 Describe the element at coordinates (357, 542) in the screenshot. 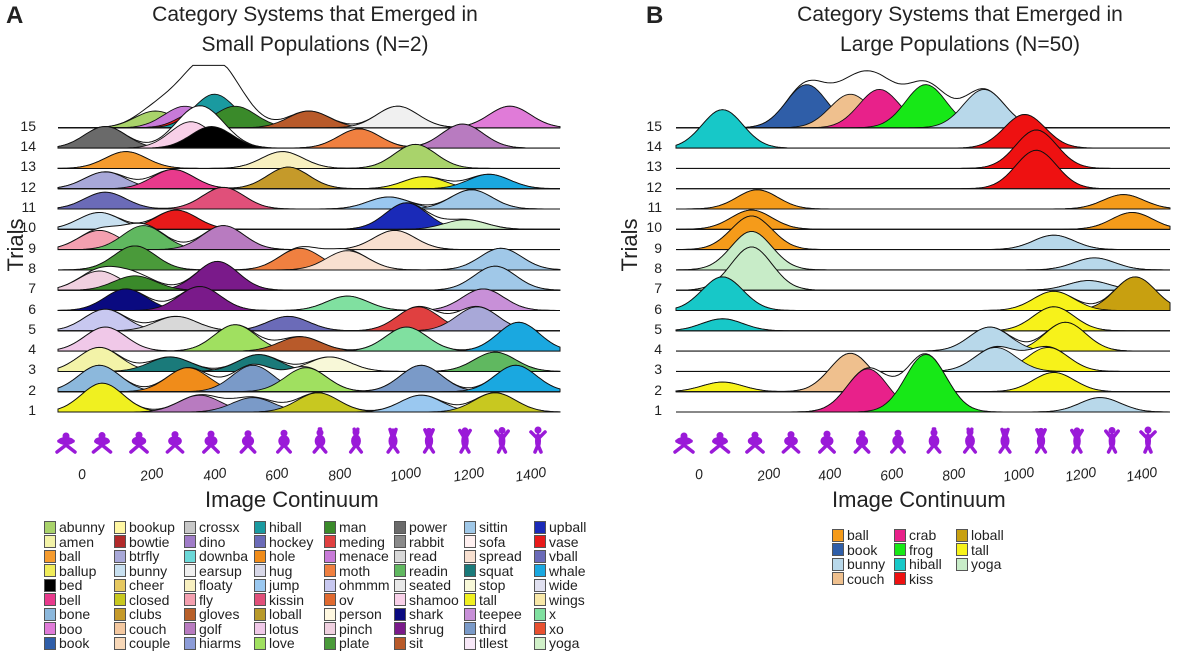

I see `legend-item: meding` at that location.